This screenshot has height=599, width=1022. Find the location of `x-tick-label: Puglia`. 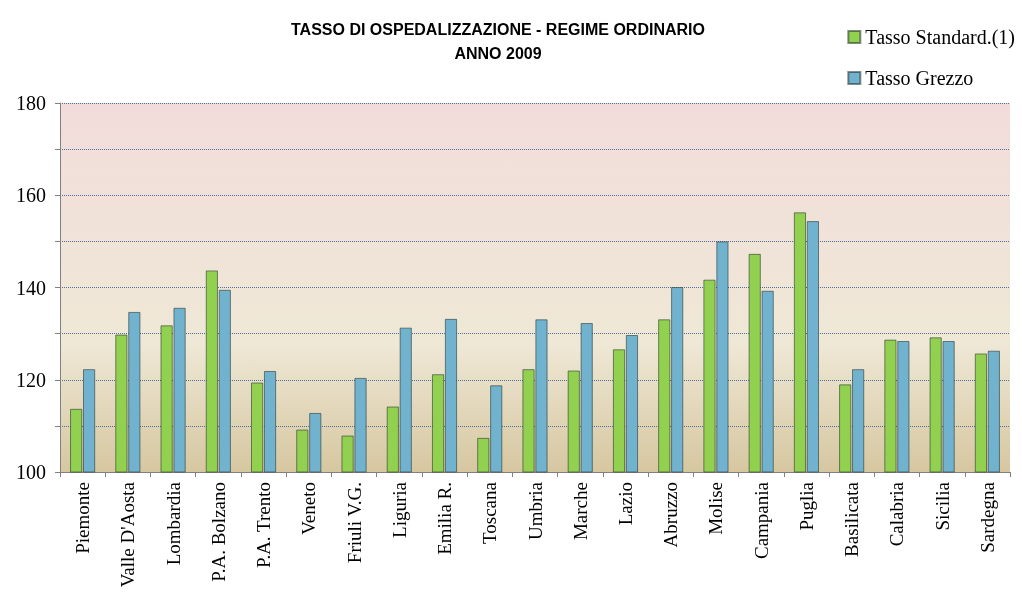

x-tick-label: Puglia is located at coordinates (806, 506).